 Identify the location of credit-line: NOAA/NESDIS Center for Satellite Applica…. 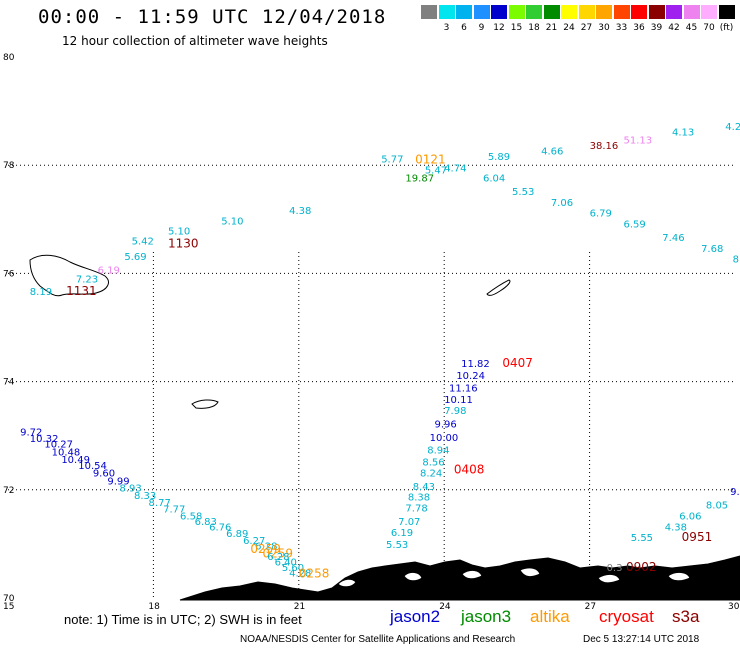
(378, 639).